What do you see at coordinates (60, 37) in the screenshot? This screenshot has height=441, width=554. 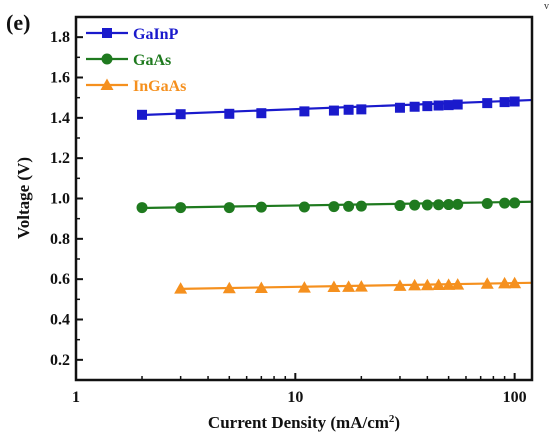 I see `y-tick-label: 1.8` at bounding box center [60, 37].